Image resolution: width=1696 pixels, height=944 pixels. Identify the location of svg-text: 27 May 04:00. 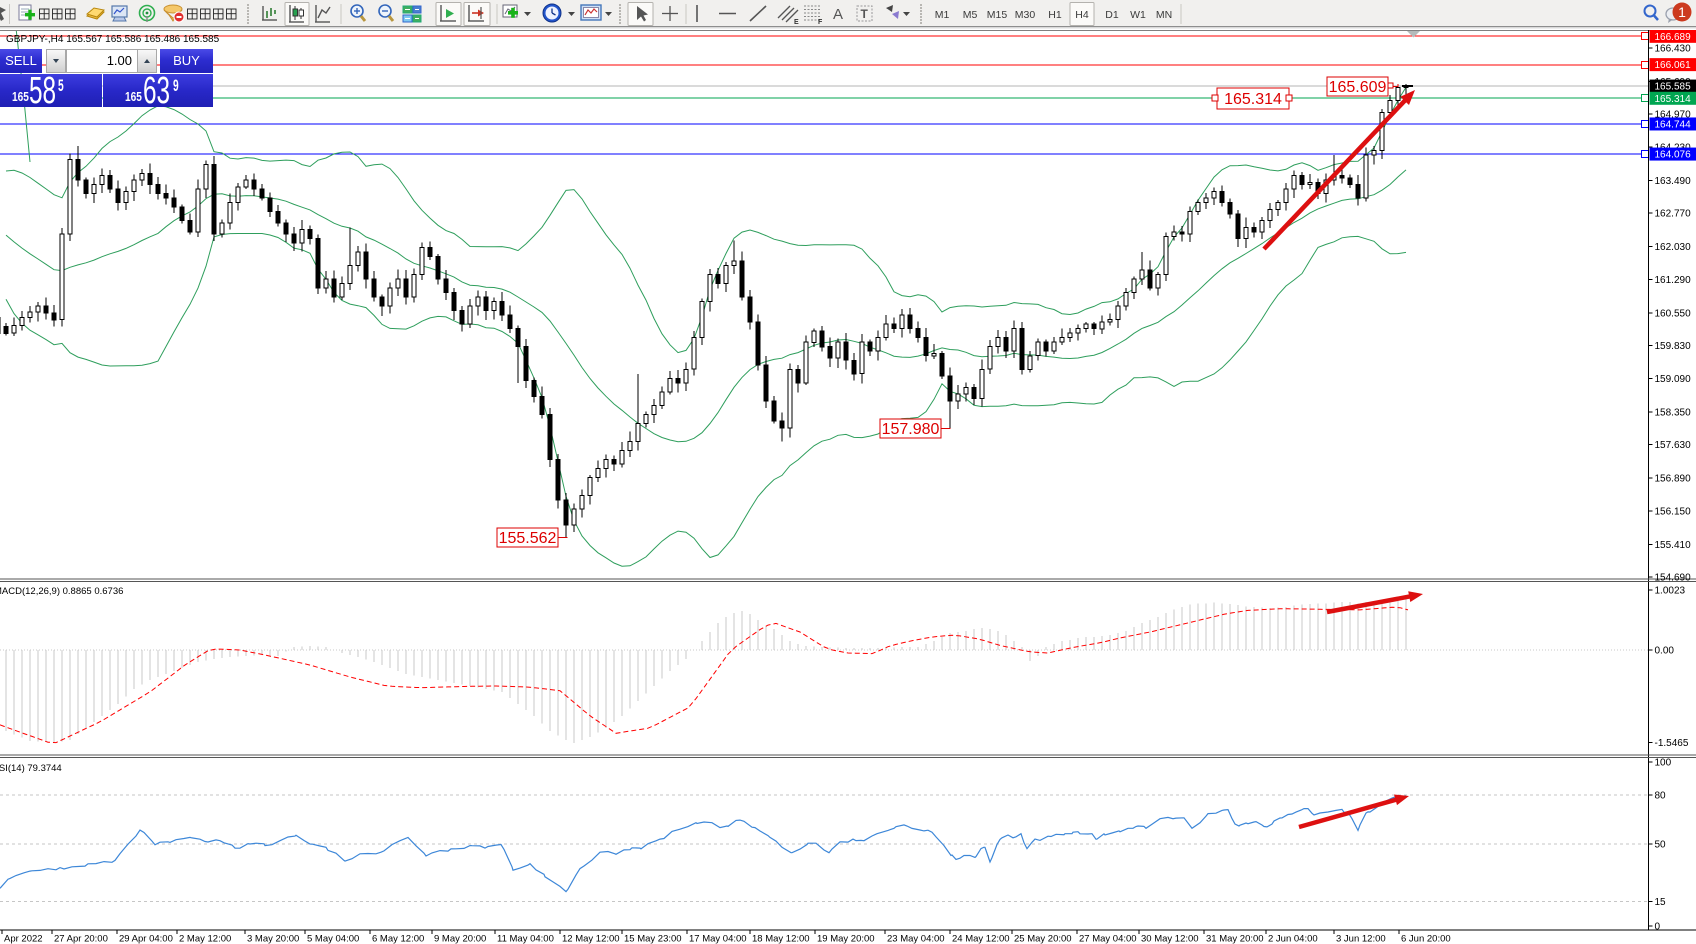
(1108, 939).